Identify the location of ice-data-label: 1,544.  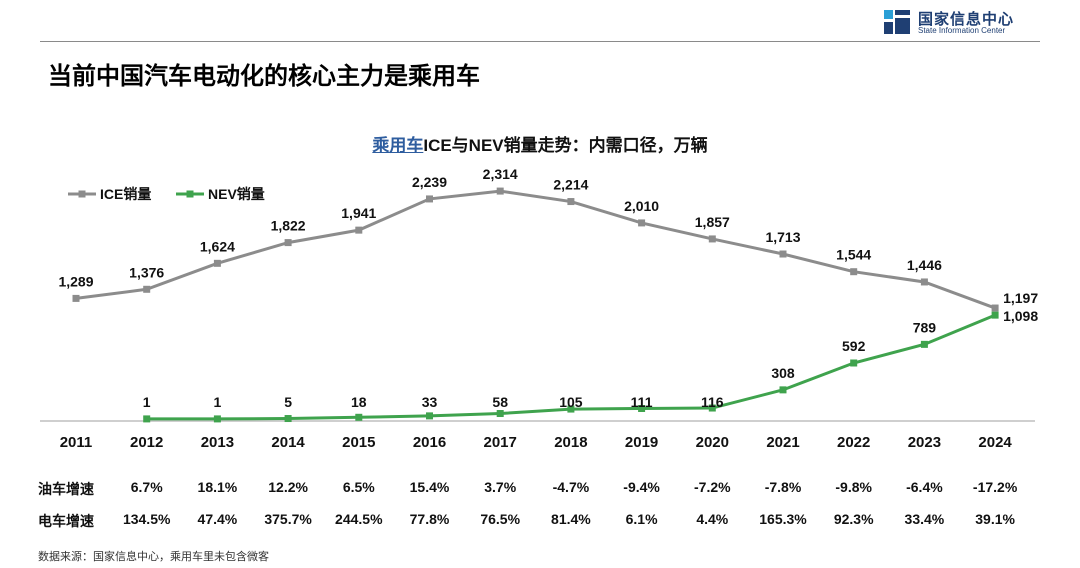
(853, 255).